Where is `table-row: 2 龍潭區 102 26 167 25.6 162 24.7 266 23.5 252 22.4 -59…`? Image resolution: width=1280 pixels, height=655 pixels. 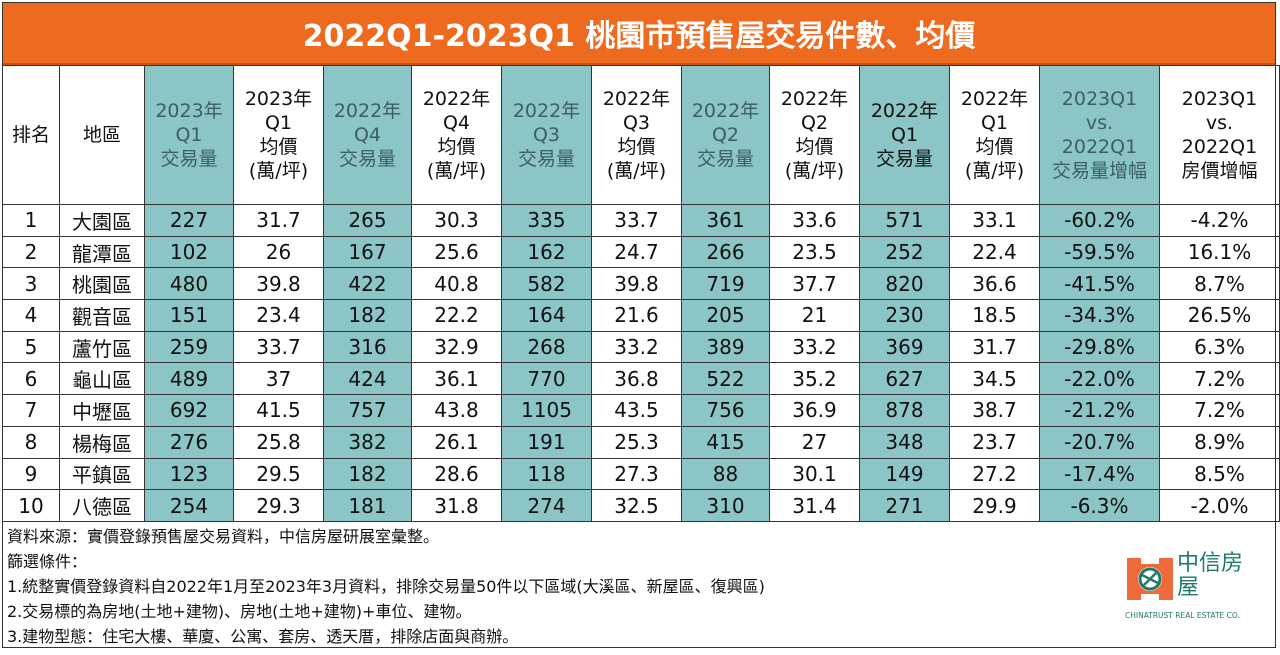
table-row: 2 龍潭區 102 26 167 25.6 162 24.7 266 23.5 252 22.4 -59… is located at coordinates (641, 252).